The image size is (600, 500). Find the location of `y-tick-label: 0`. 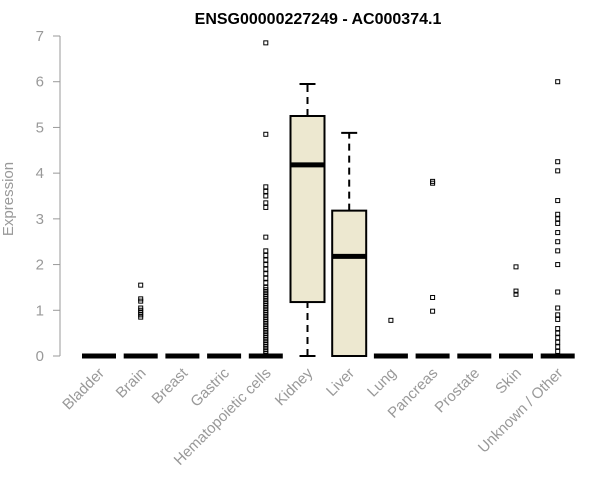

y-tick-label: 0 is located at coordinates (40, 356).